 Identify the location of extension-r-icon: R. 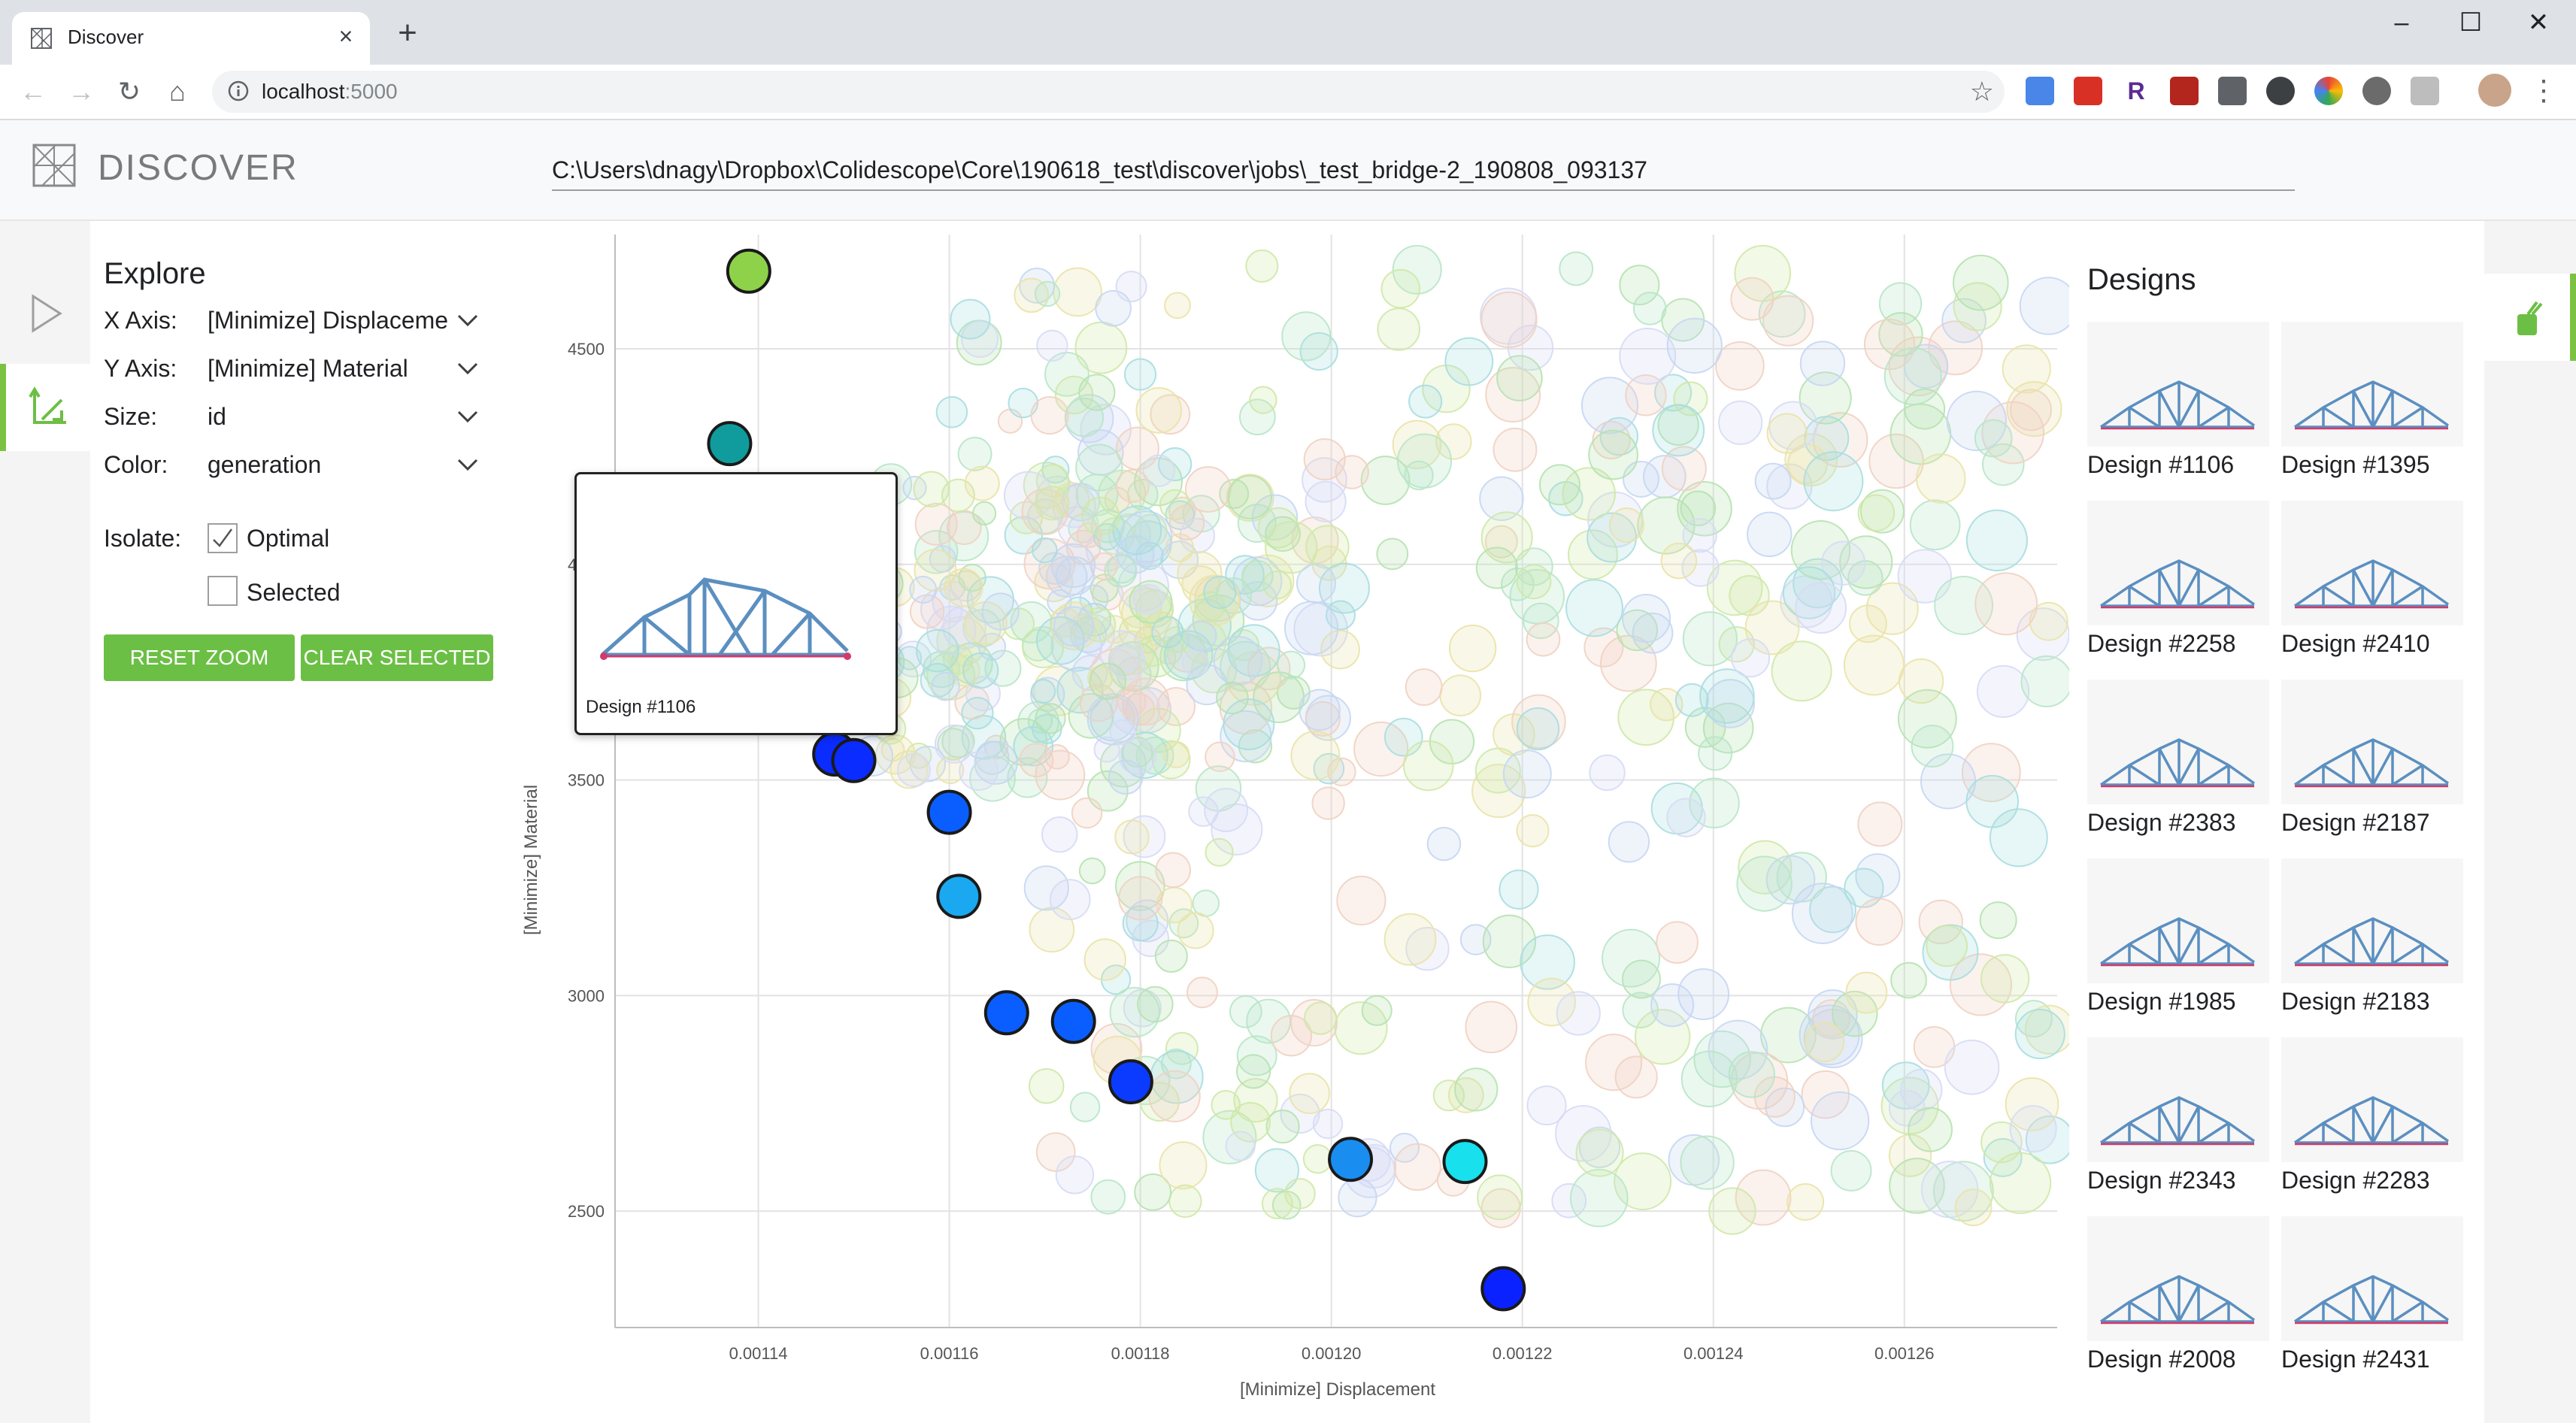
(2136, 91).